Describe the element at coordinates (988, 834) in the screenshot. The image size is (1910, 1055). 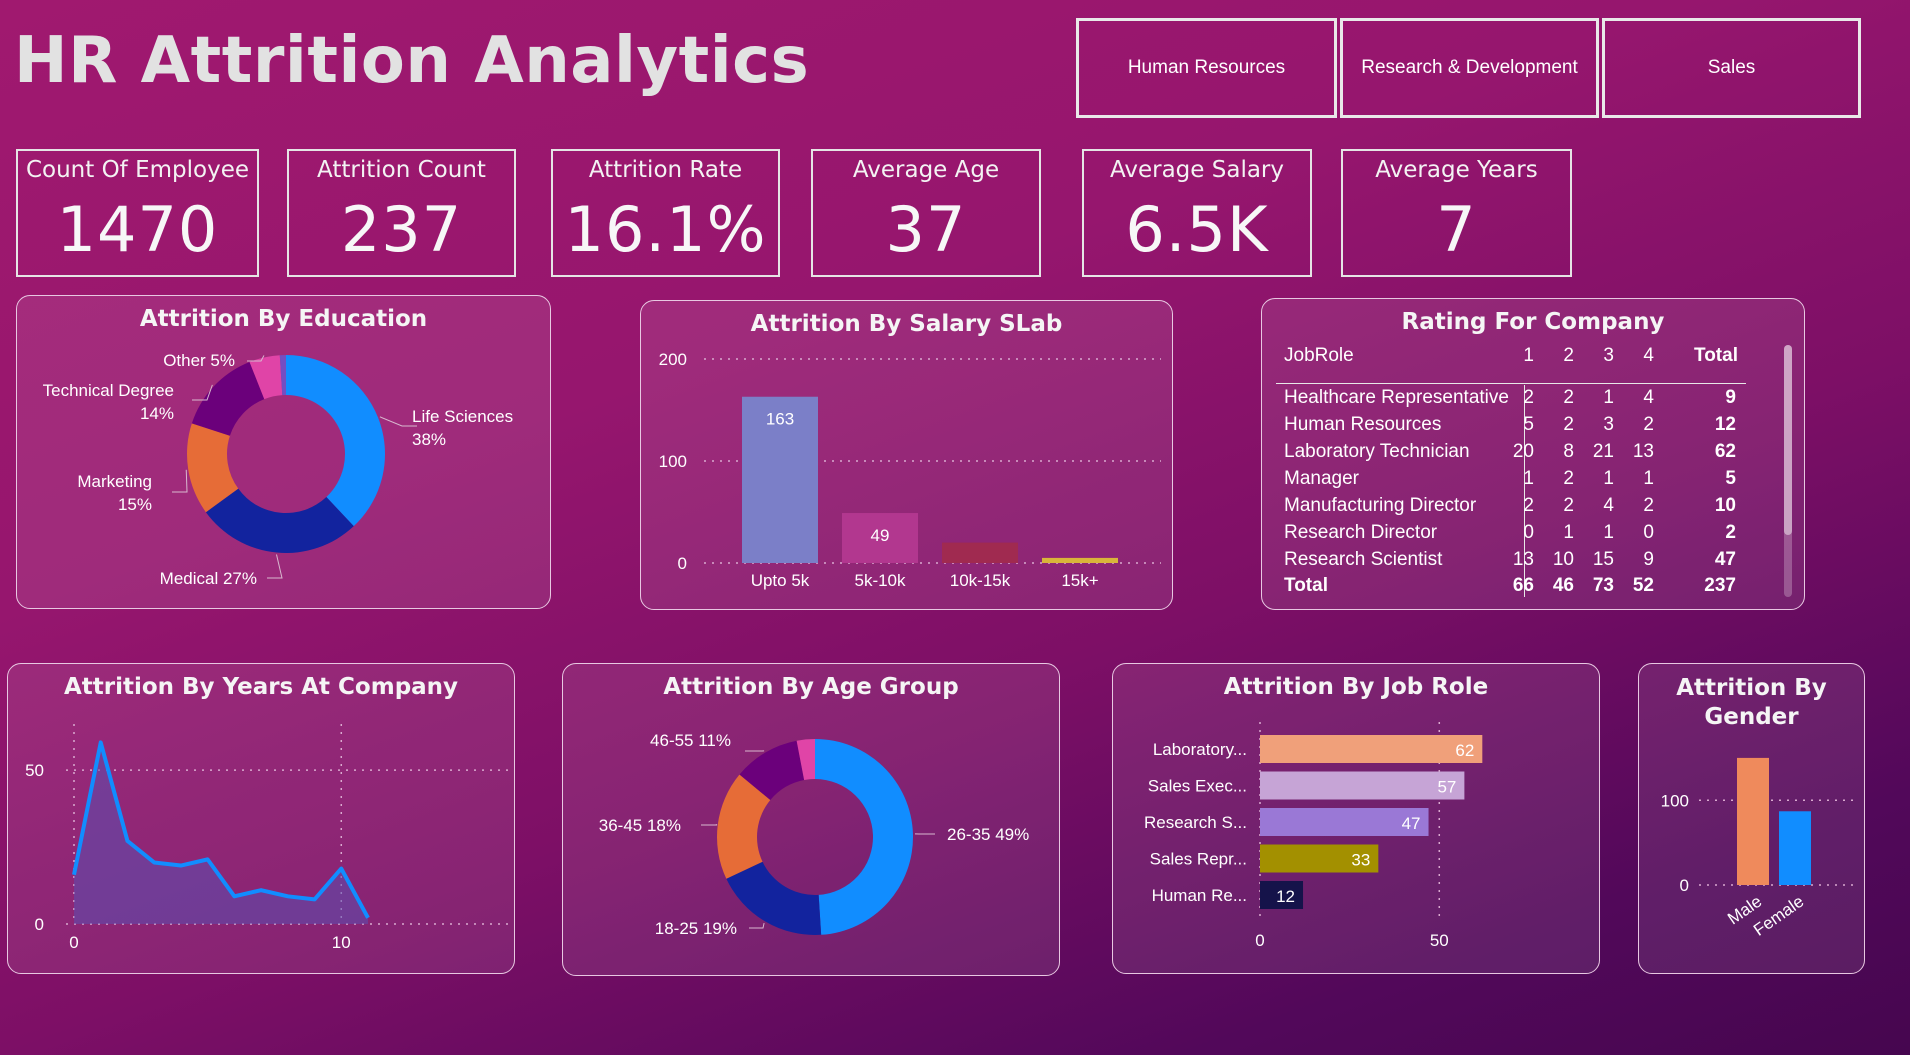
I see `data-label: 26-35 49%` at that location.